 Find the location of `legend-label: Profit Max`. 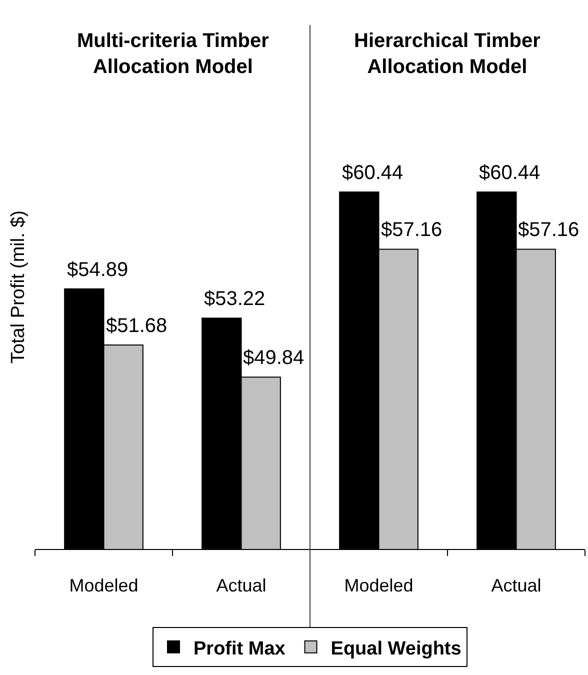

legend-label: Profit Max is located at coordinates (240, 649).